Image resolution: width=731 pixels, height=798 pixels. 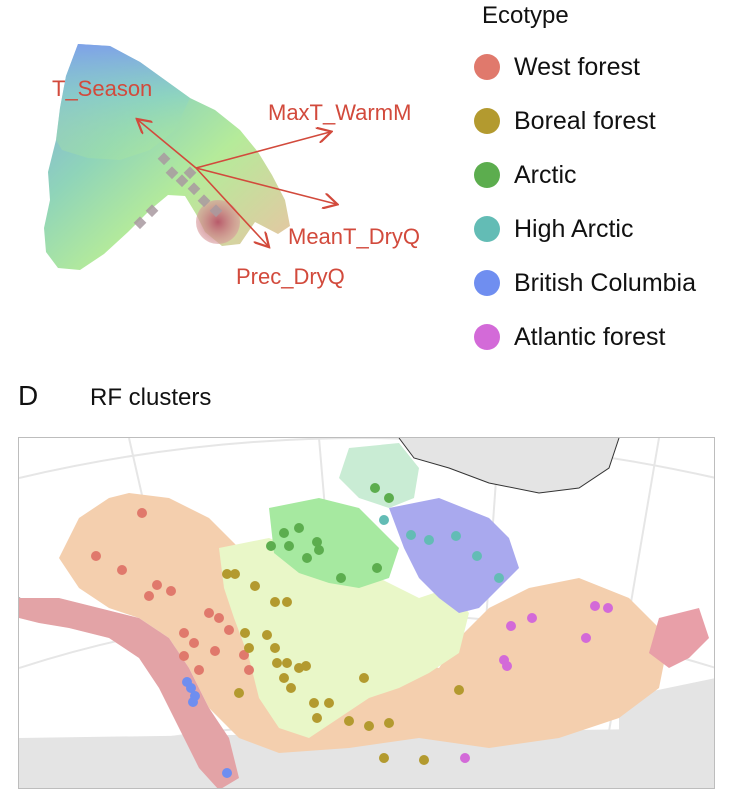 I want to click on legend-item-high-arctic: High Arctic, so click(x=553, y=229).